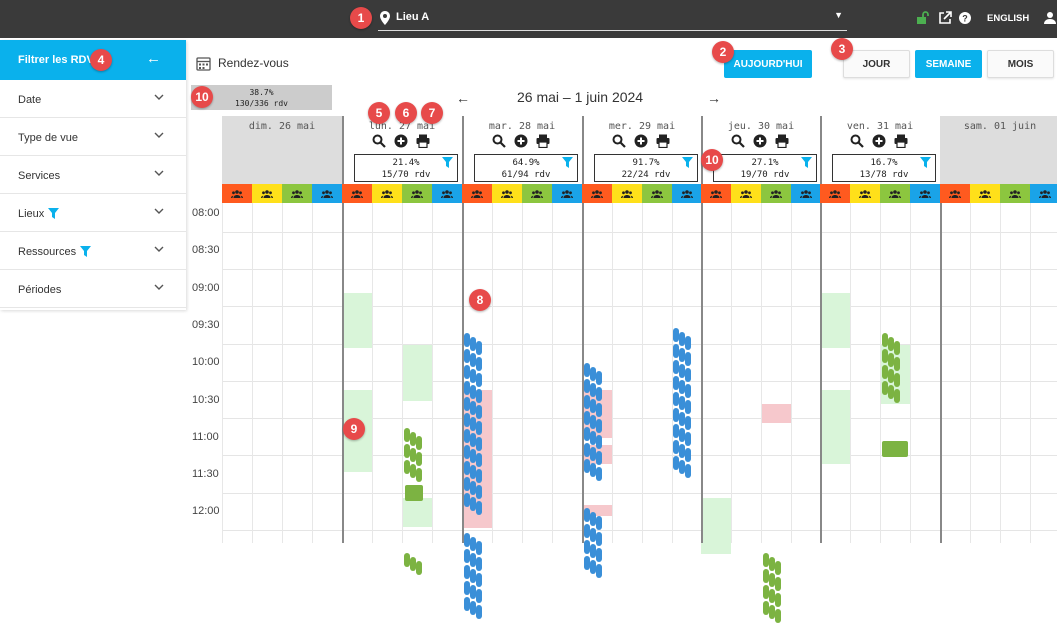  What do you see at coordinates (93, 99) in the screenshot?
I see `filter-date: Date` at bounding box center [93, 99].